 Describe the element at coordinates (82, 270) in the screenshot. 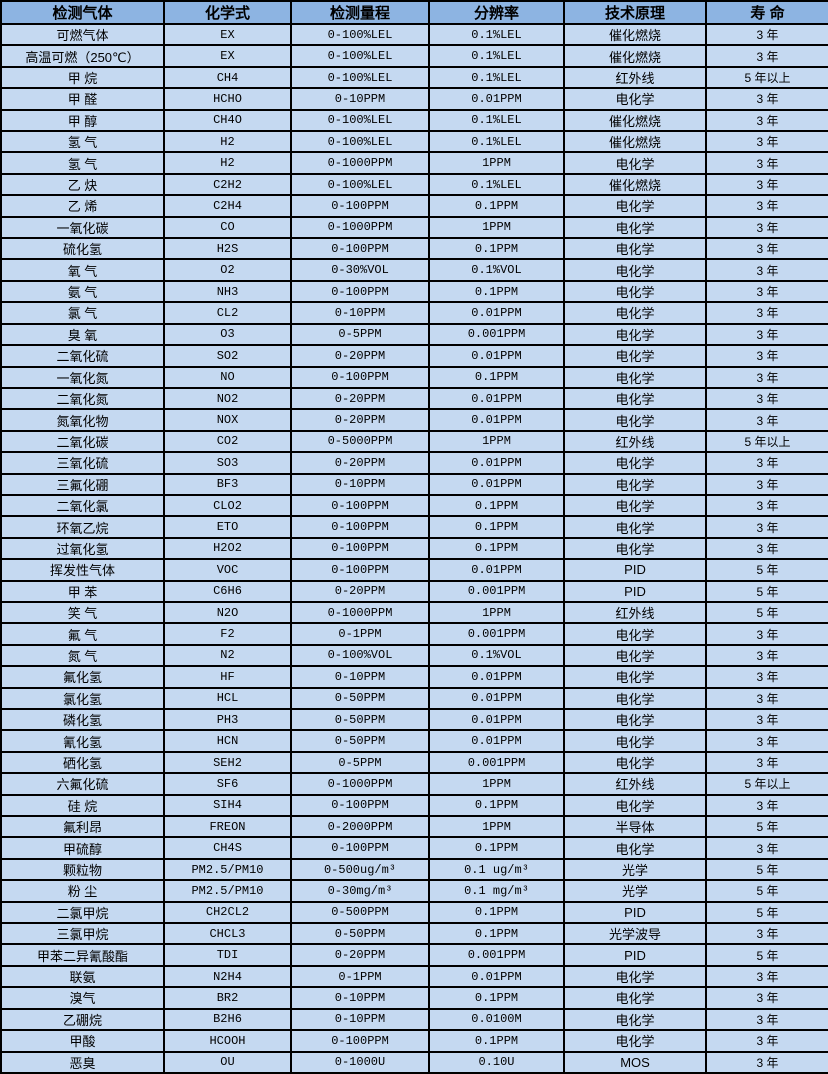

I see `table-cell-gas: 氧 气` at that location.